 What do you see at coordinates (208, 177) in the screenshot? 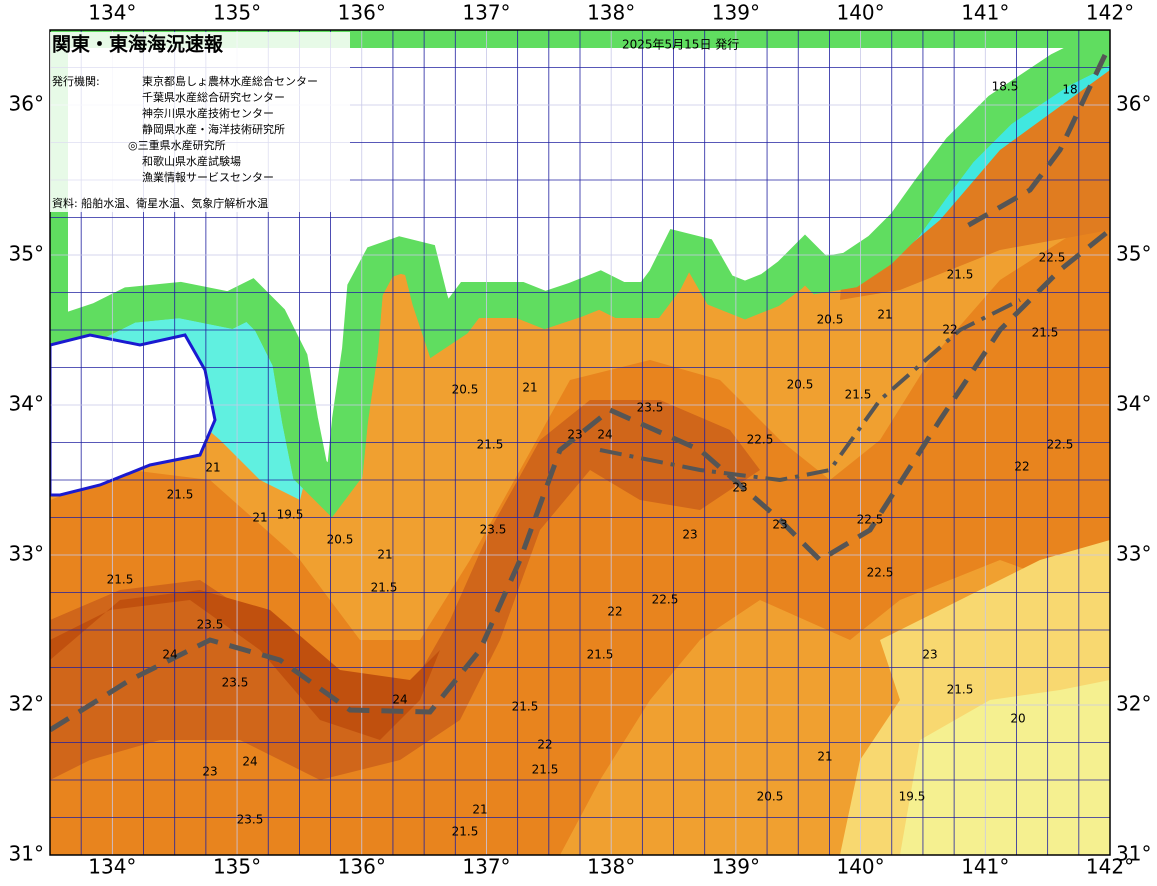
I see `issuer: 漁業情報サービスセンター` at bounding box center [208, 177].